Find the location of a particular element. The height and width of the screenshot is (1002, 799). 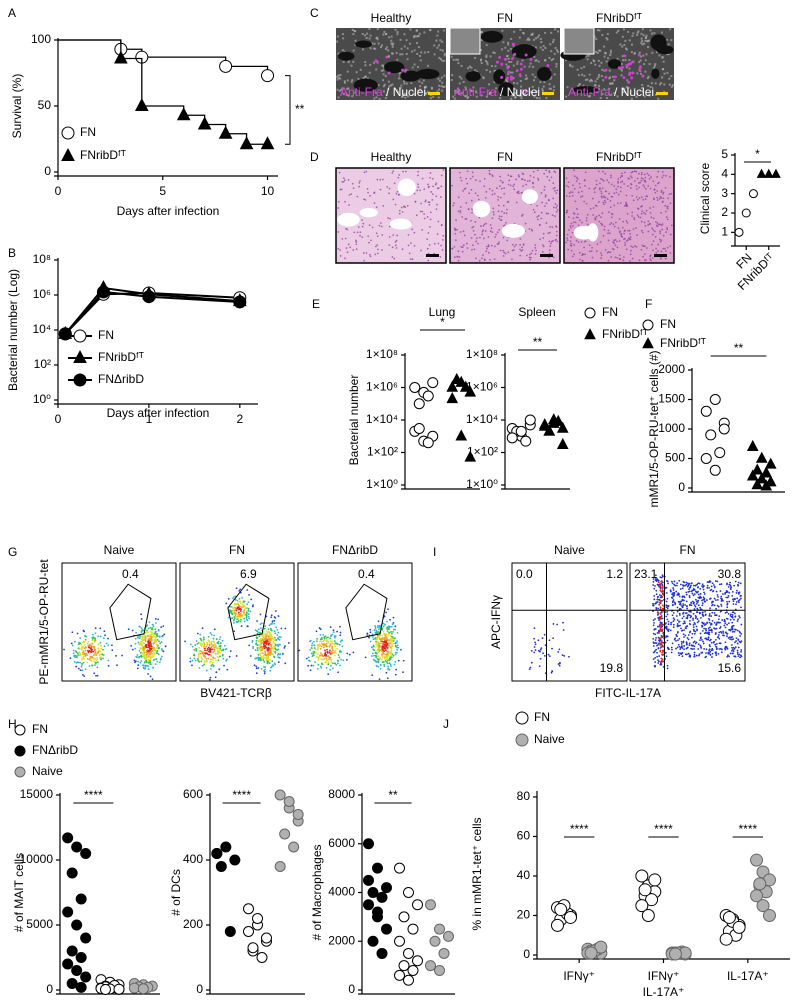

panel-letter: C is located at coordinates (314, 13).